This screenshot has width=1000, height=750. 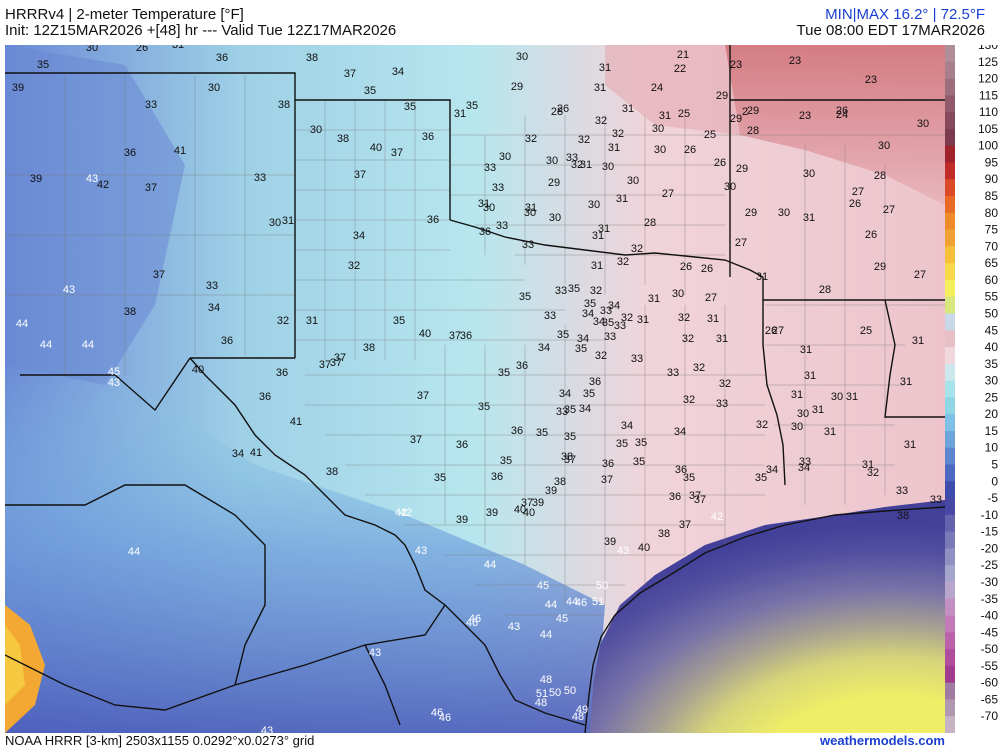 I want to click on temp-value-label: 42, so click(x=406, y=513).